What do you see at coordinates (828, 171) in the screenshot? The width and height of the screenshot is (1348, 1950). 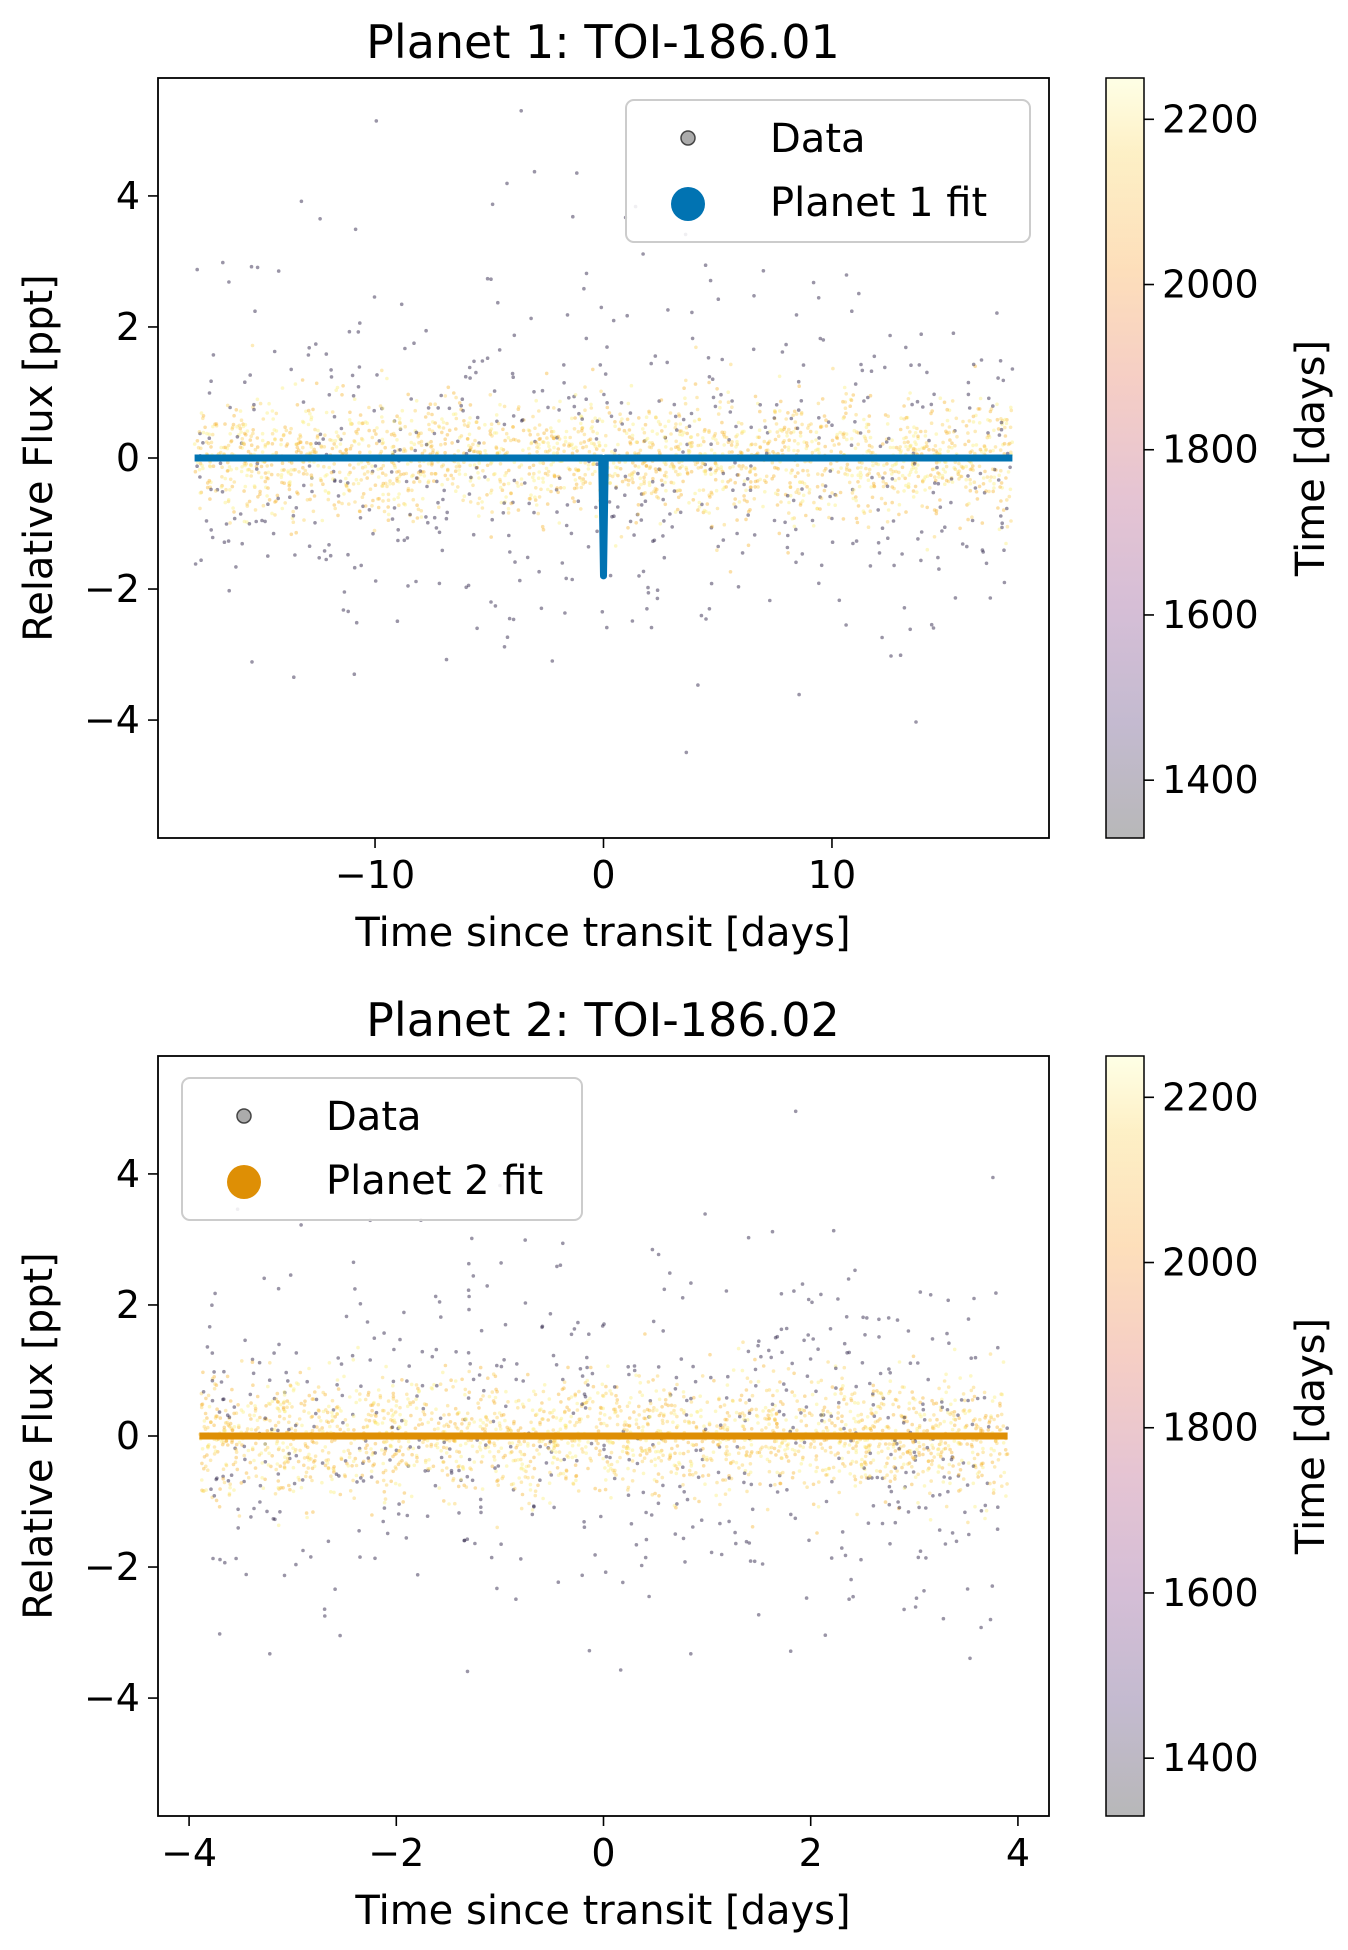 I see `legend: Data Planet 1 fit` at bounding box center [828, 171].